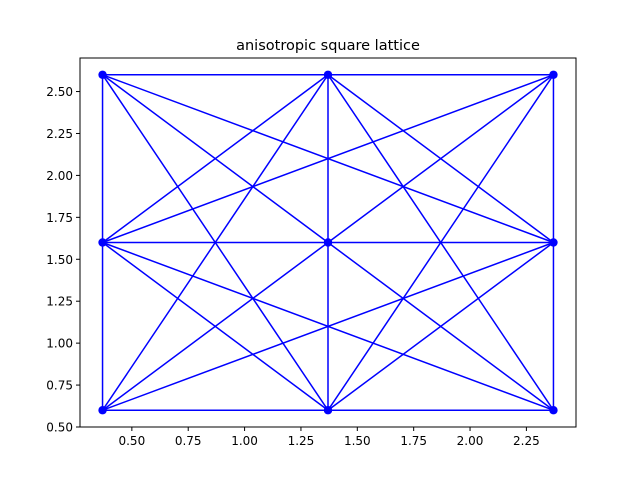 The width and height of the screenshot is (640, 480). What do you see at coordinates (188, 441) in the screenshot?
I see `x-tick-label-1: 0.75` at bounding box center [188, 441].